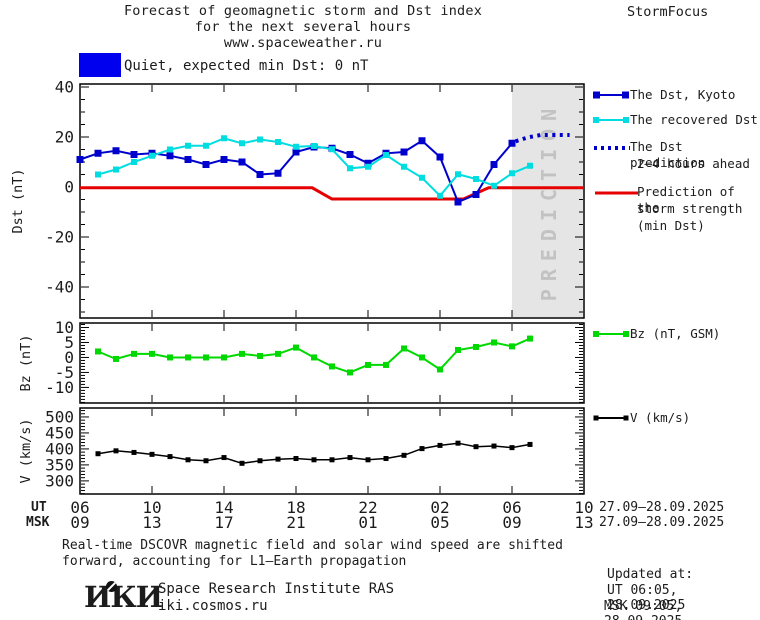 The width and height of the screenshot is (760, 620). What do you see at coordinates (675, 333) in the screenshot?
I see `legend-bz: Bz (nT, GSM)` at bounding box center [675, 333].